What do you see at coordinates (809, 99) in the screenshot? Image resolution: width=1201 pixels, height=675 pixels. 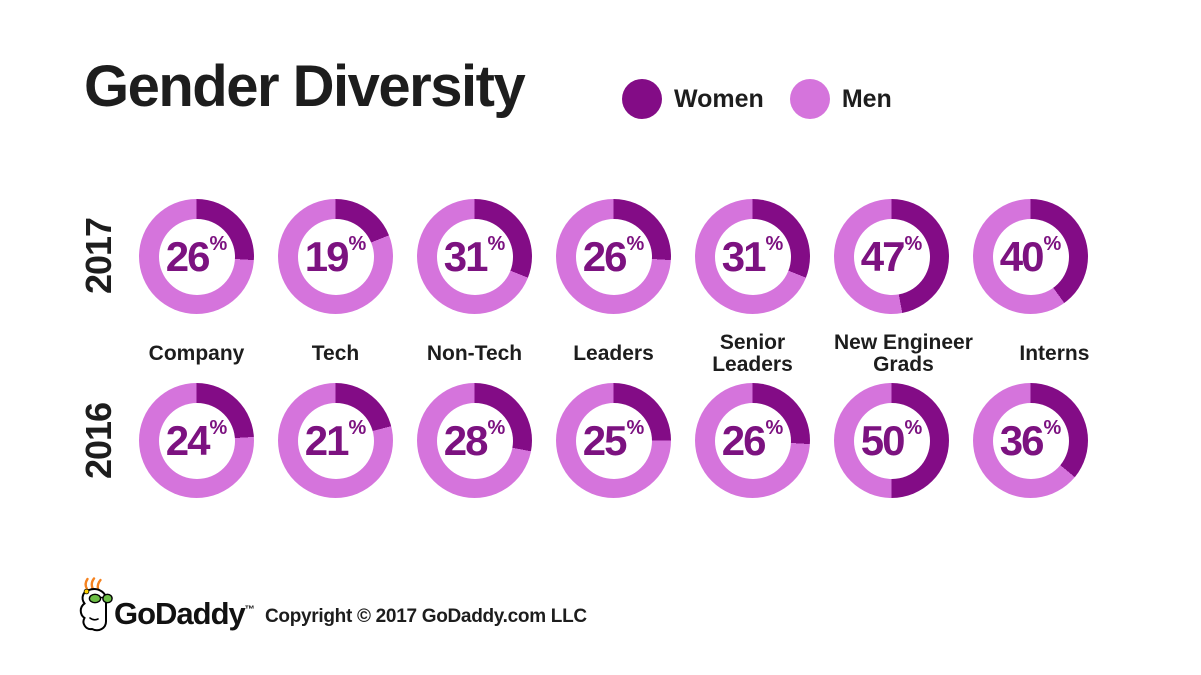 I see `men-color-dot-icon` at bounding box center [809, 99].